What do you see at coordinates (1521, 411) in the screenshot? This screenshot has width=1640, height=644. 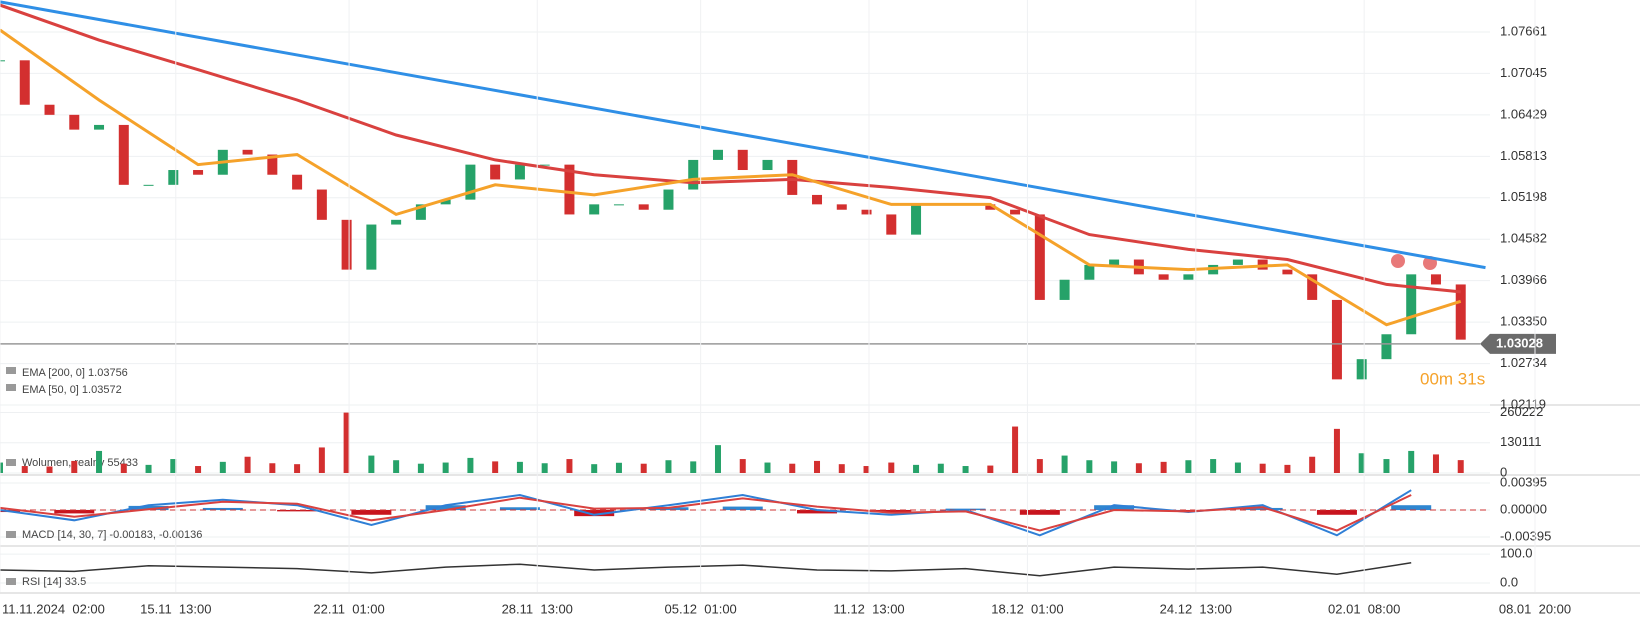 I see `y-tick-label: 260222` at bounding box center [1521, 411].